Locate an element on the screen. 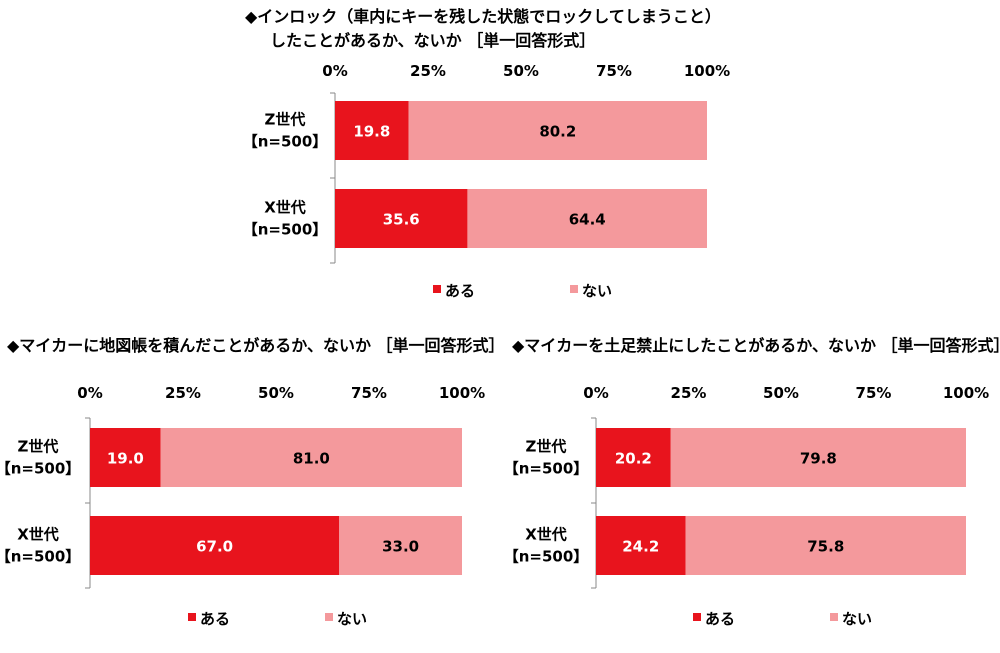  chart1-category-label: X世代 is located at coordinates (285, 208).